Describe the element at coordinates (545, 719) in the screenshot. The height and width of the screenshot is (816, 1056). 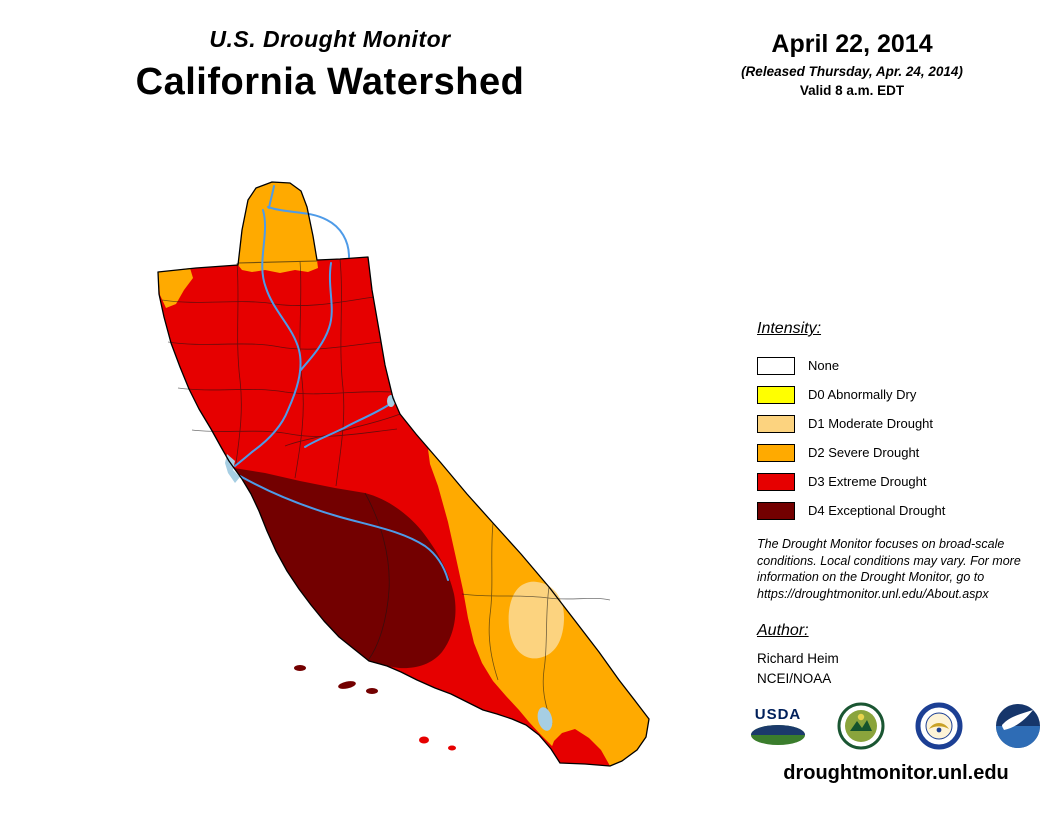
I see `salton-sea` at that location.